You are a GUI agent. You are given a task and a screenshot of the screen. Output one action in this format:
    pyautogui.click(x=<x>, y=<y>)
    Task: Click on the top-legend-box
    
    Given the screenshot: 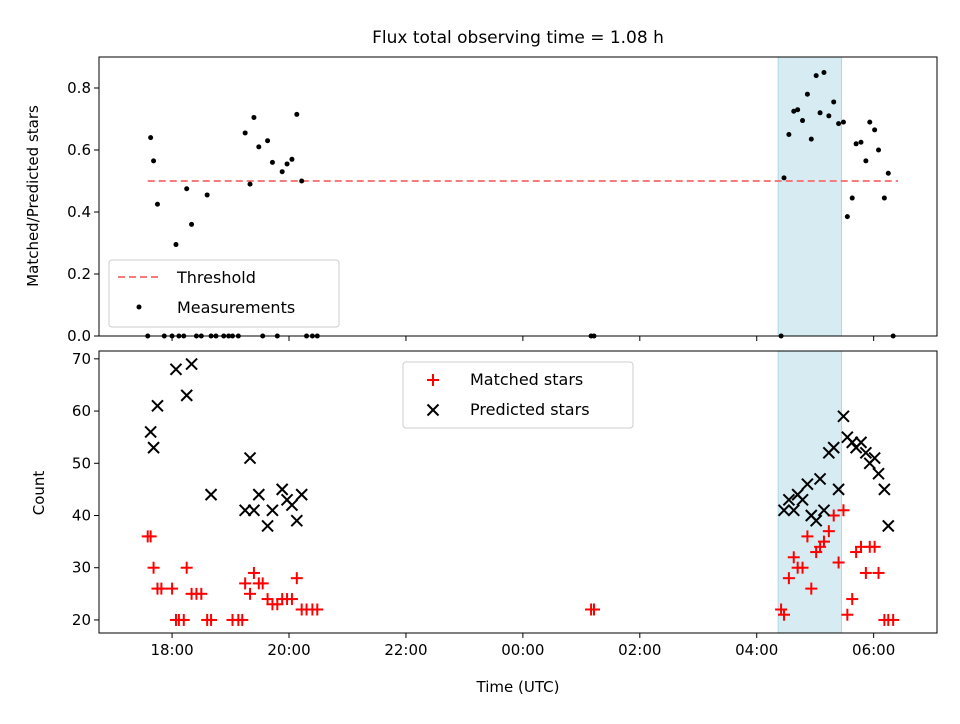 What is the action you would take?
    pyautogui.click(x=224, y=293)
    